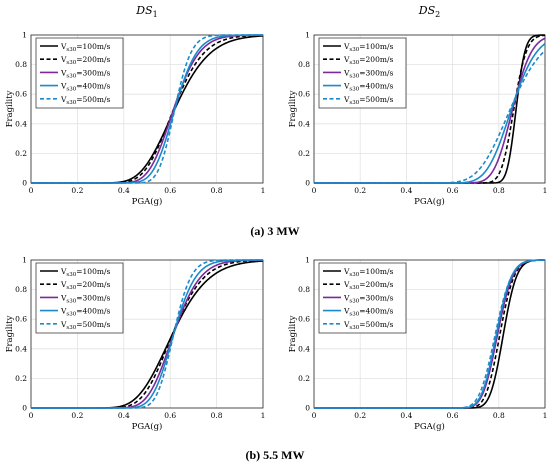  I want to click on panel-title: DS2, so click(429, 11).